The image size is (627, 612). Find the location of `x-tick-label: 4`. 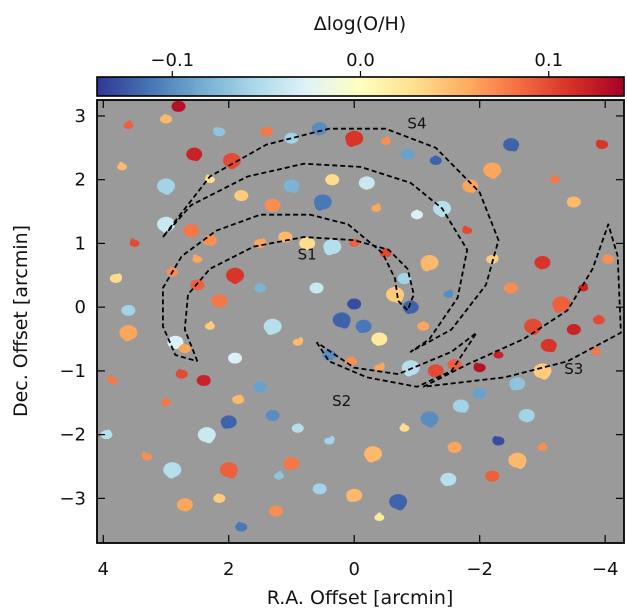

x-tick-label: 4 is located at coordinates (103, 569).